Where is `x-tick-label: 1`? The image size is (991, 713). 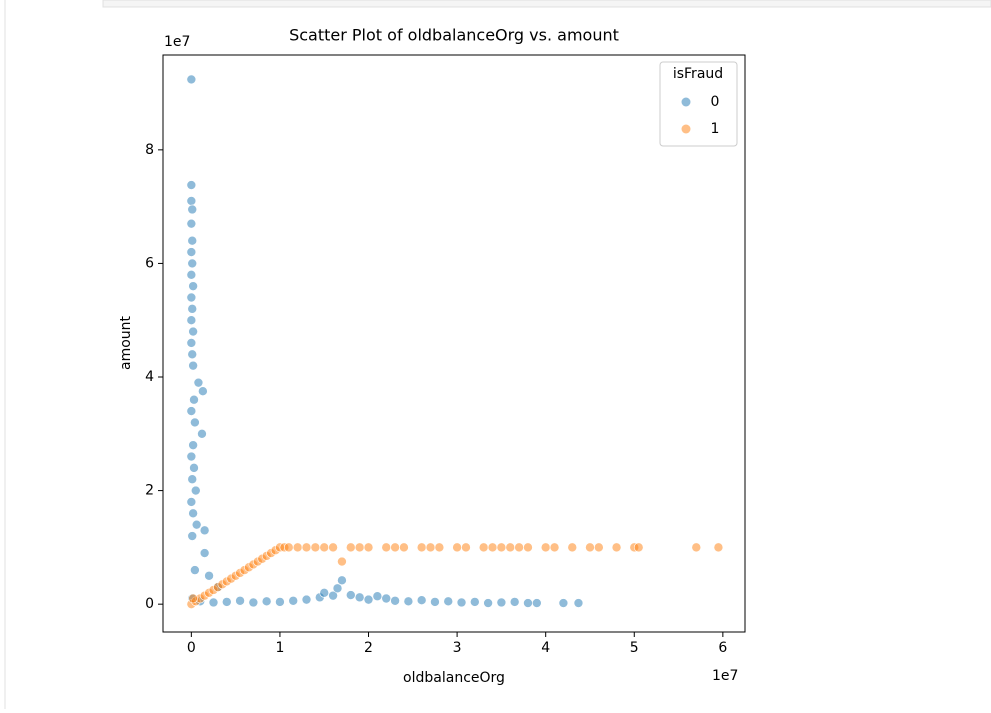 x-tick-label: 1 is located at coordinates (279, 648).